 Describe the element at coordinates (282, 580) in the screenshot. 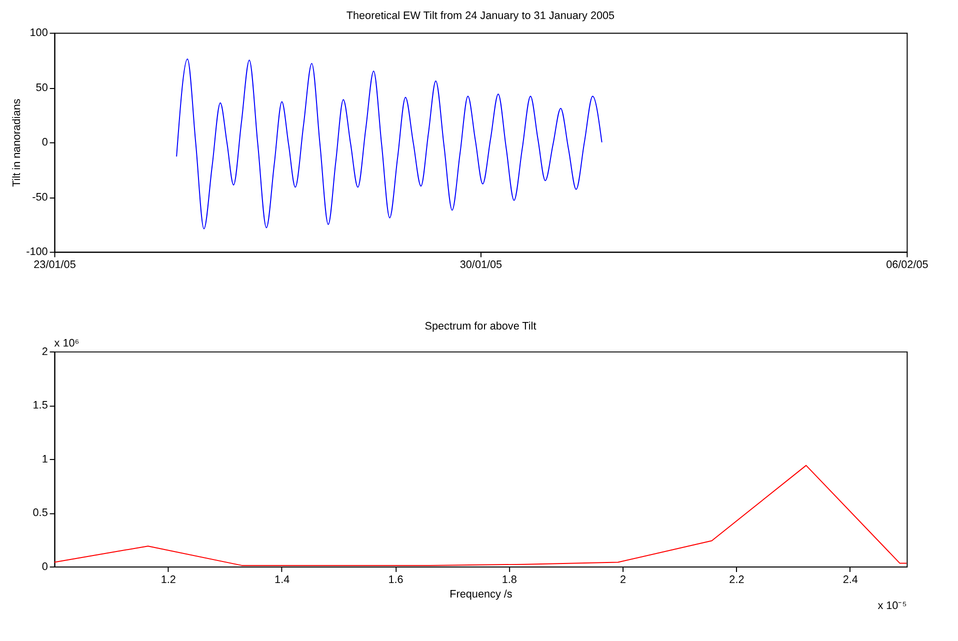

I see `x-tick-label: 1.4` at that location.